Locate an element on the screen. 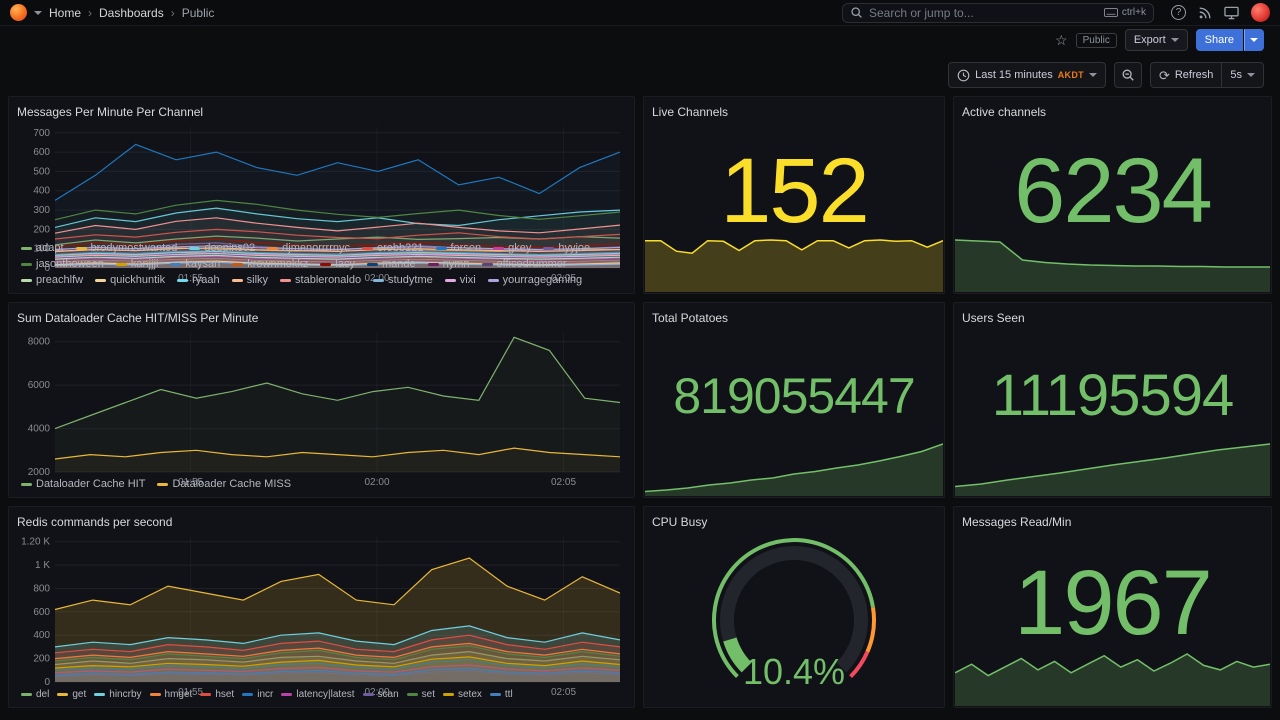 This screenshot has width=1280, height=720. legend-item: incr is located at coordinates (257, 694).